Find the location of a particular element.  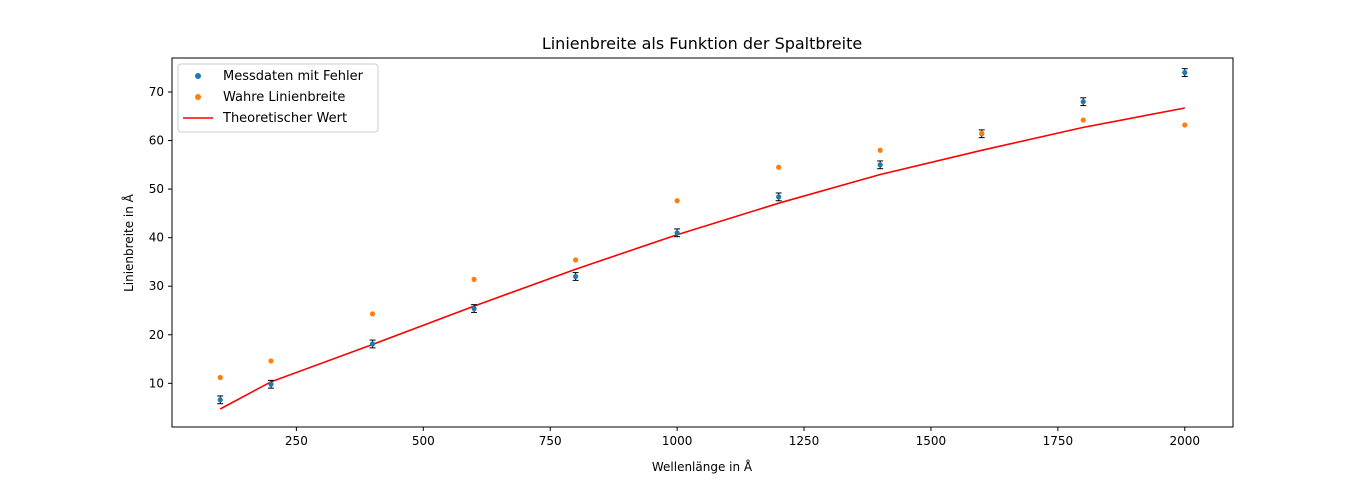

legend-label-true: Wahre Linienbreite is located at coordinates (284, 97).